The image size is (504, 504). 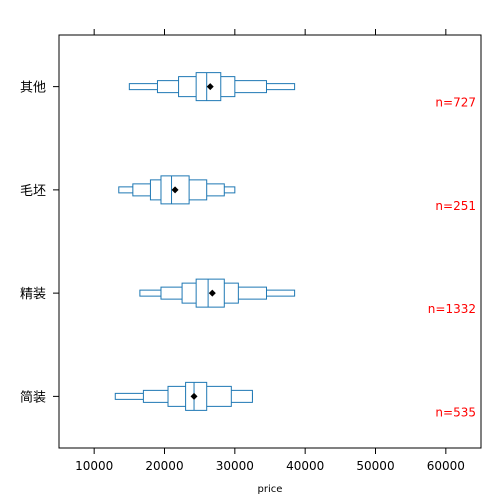 What do you see at coordinates (248, 91) in the screenshot?
I see `category-group: 其他 n=727` at bounding box center [248, 91].